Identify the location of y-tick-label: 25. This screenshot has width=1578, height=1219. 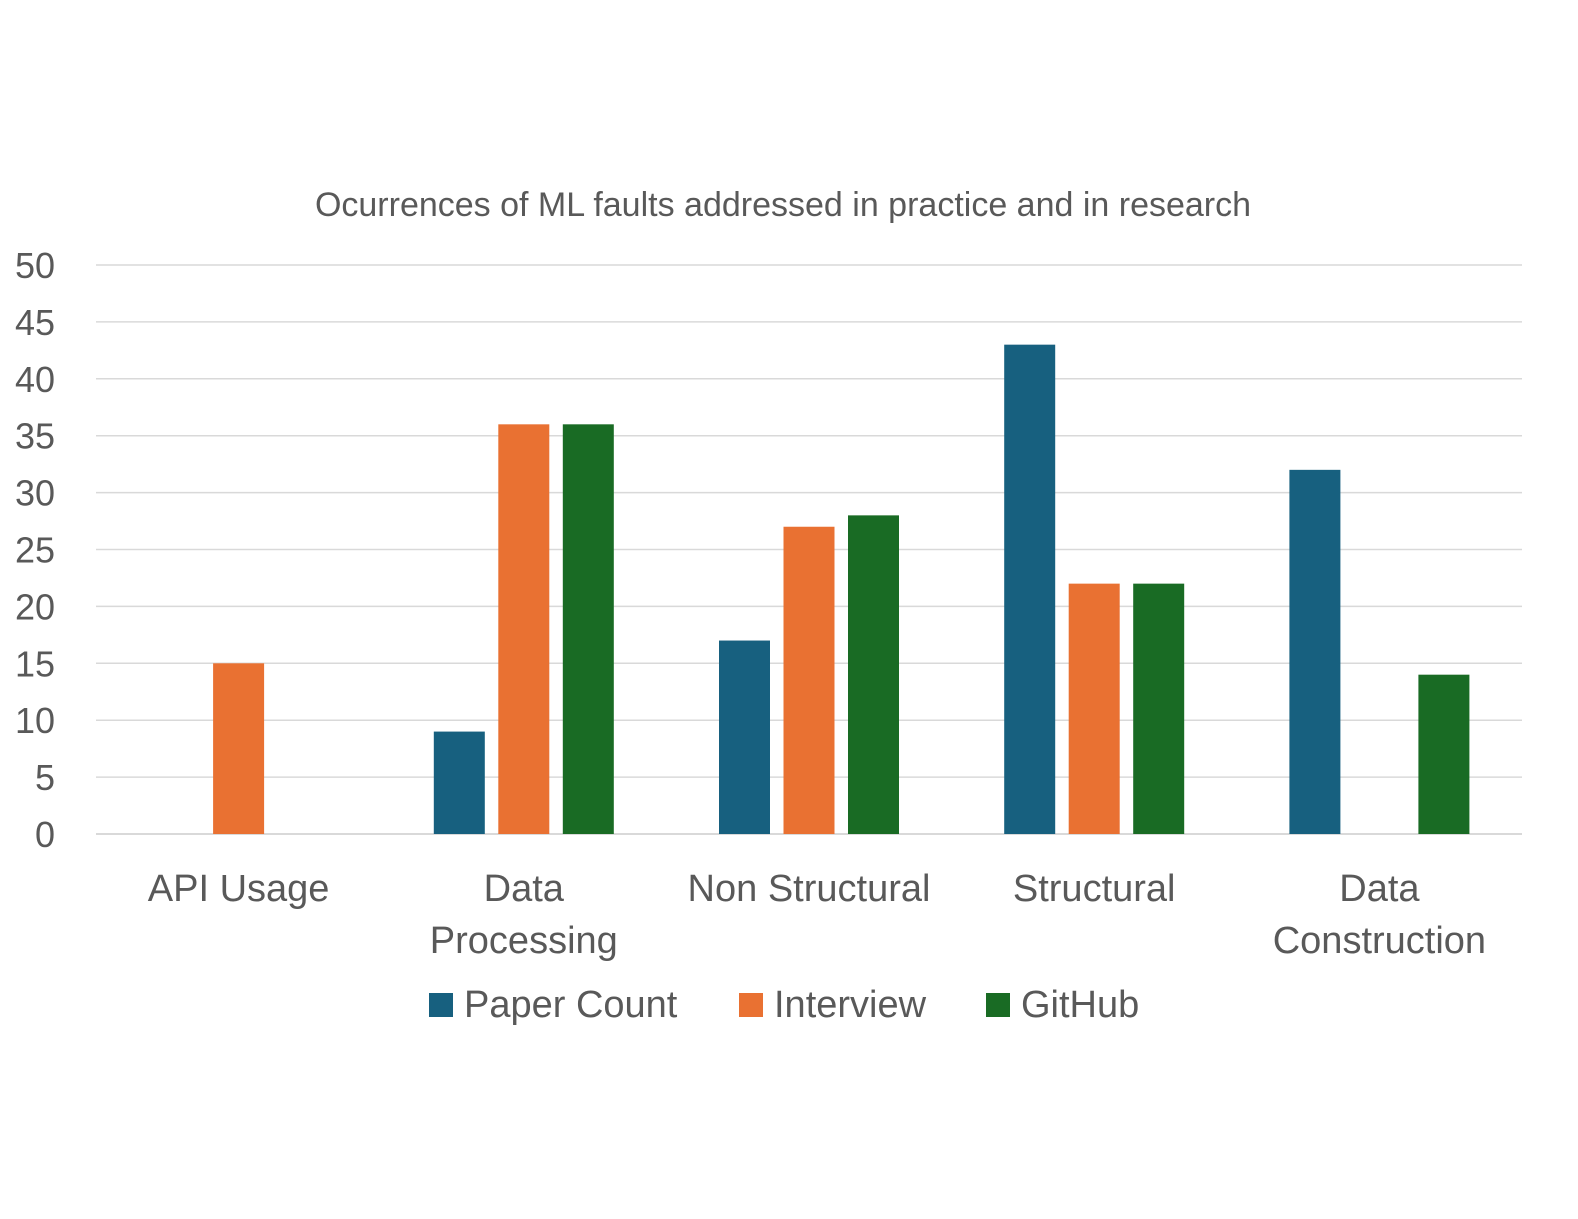
(35, 550).